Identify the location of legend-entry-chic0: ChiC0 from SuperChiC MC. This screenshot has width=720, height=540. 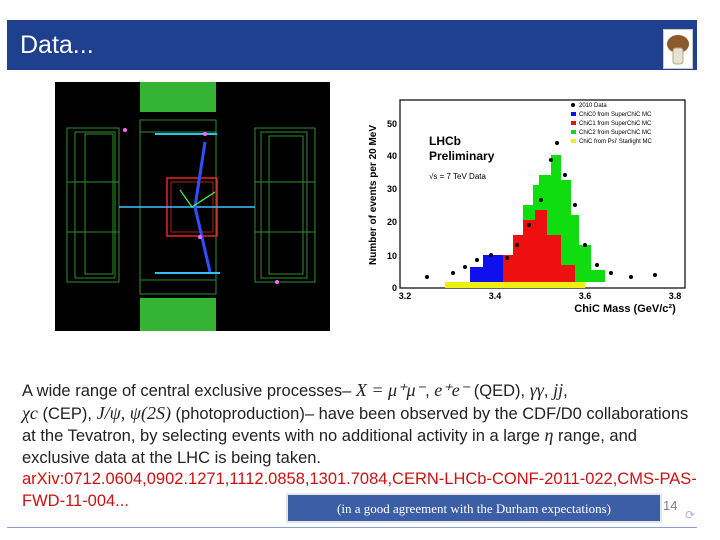
(615, 115).